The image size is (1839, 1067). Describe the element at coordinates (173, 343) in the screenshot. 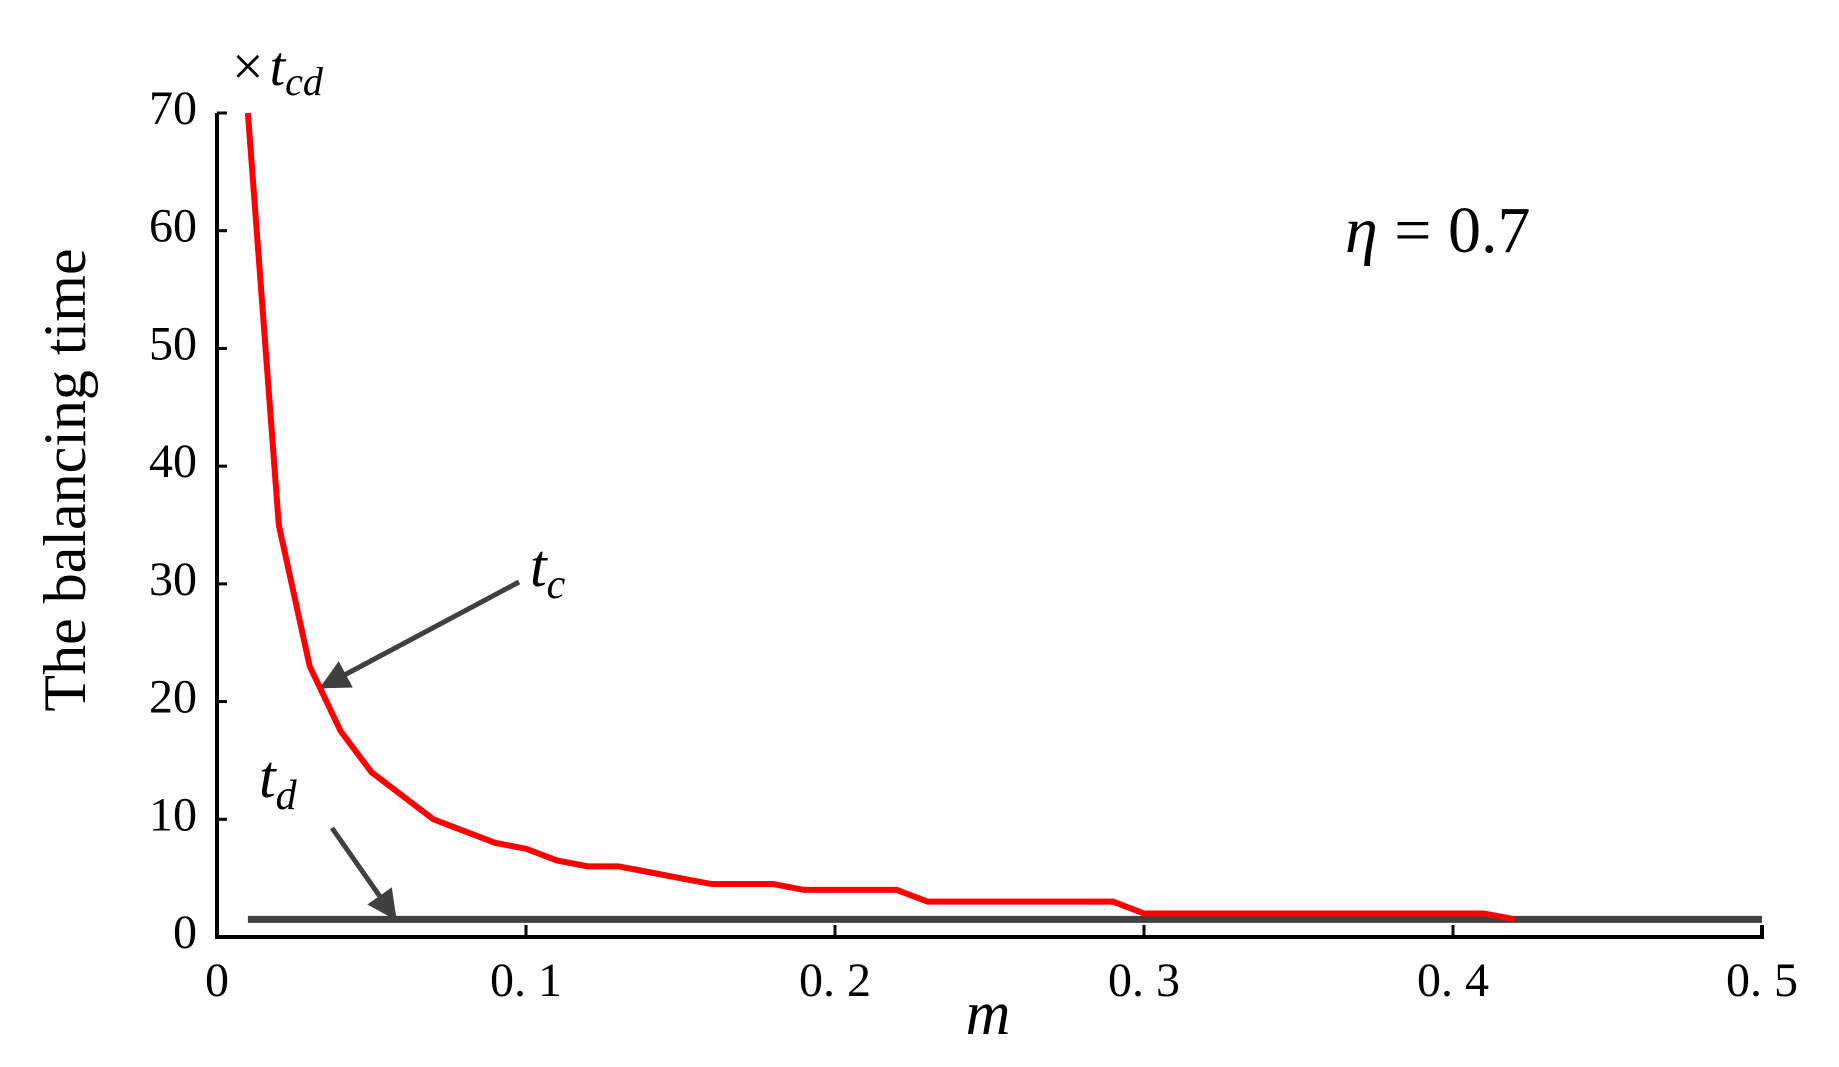

I see `y-tick-label: 50` at that location.